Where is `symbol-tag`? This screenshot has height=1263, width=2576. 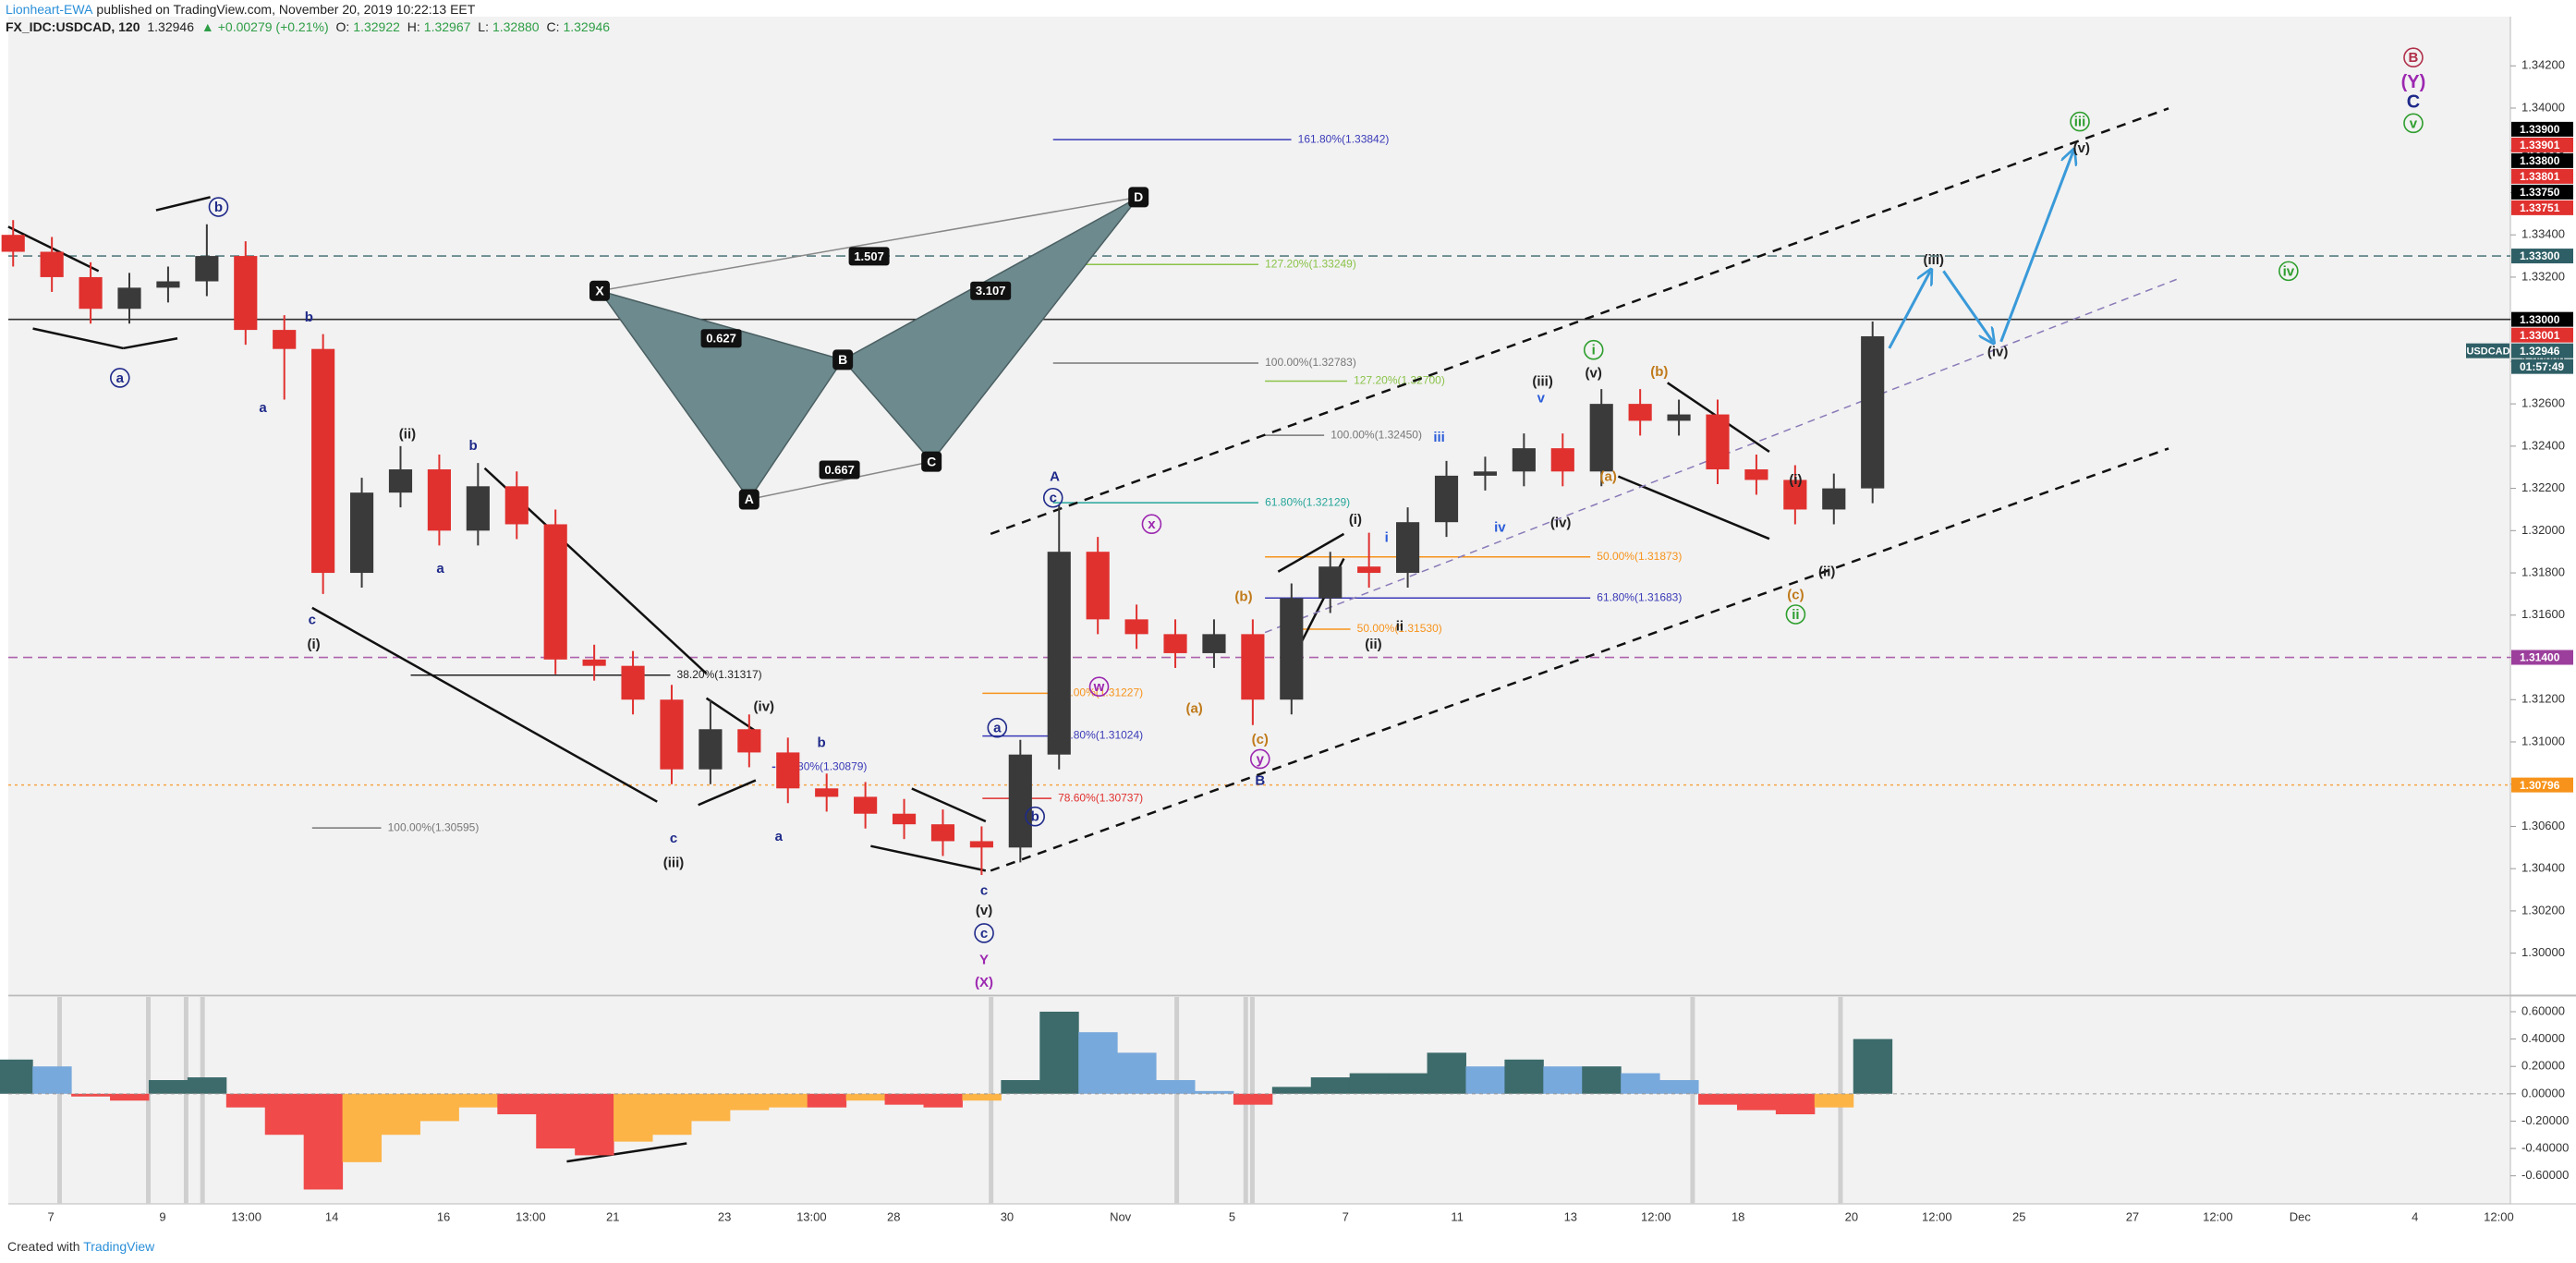 symbol-tag is located at coordinates (2487, 350).